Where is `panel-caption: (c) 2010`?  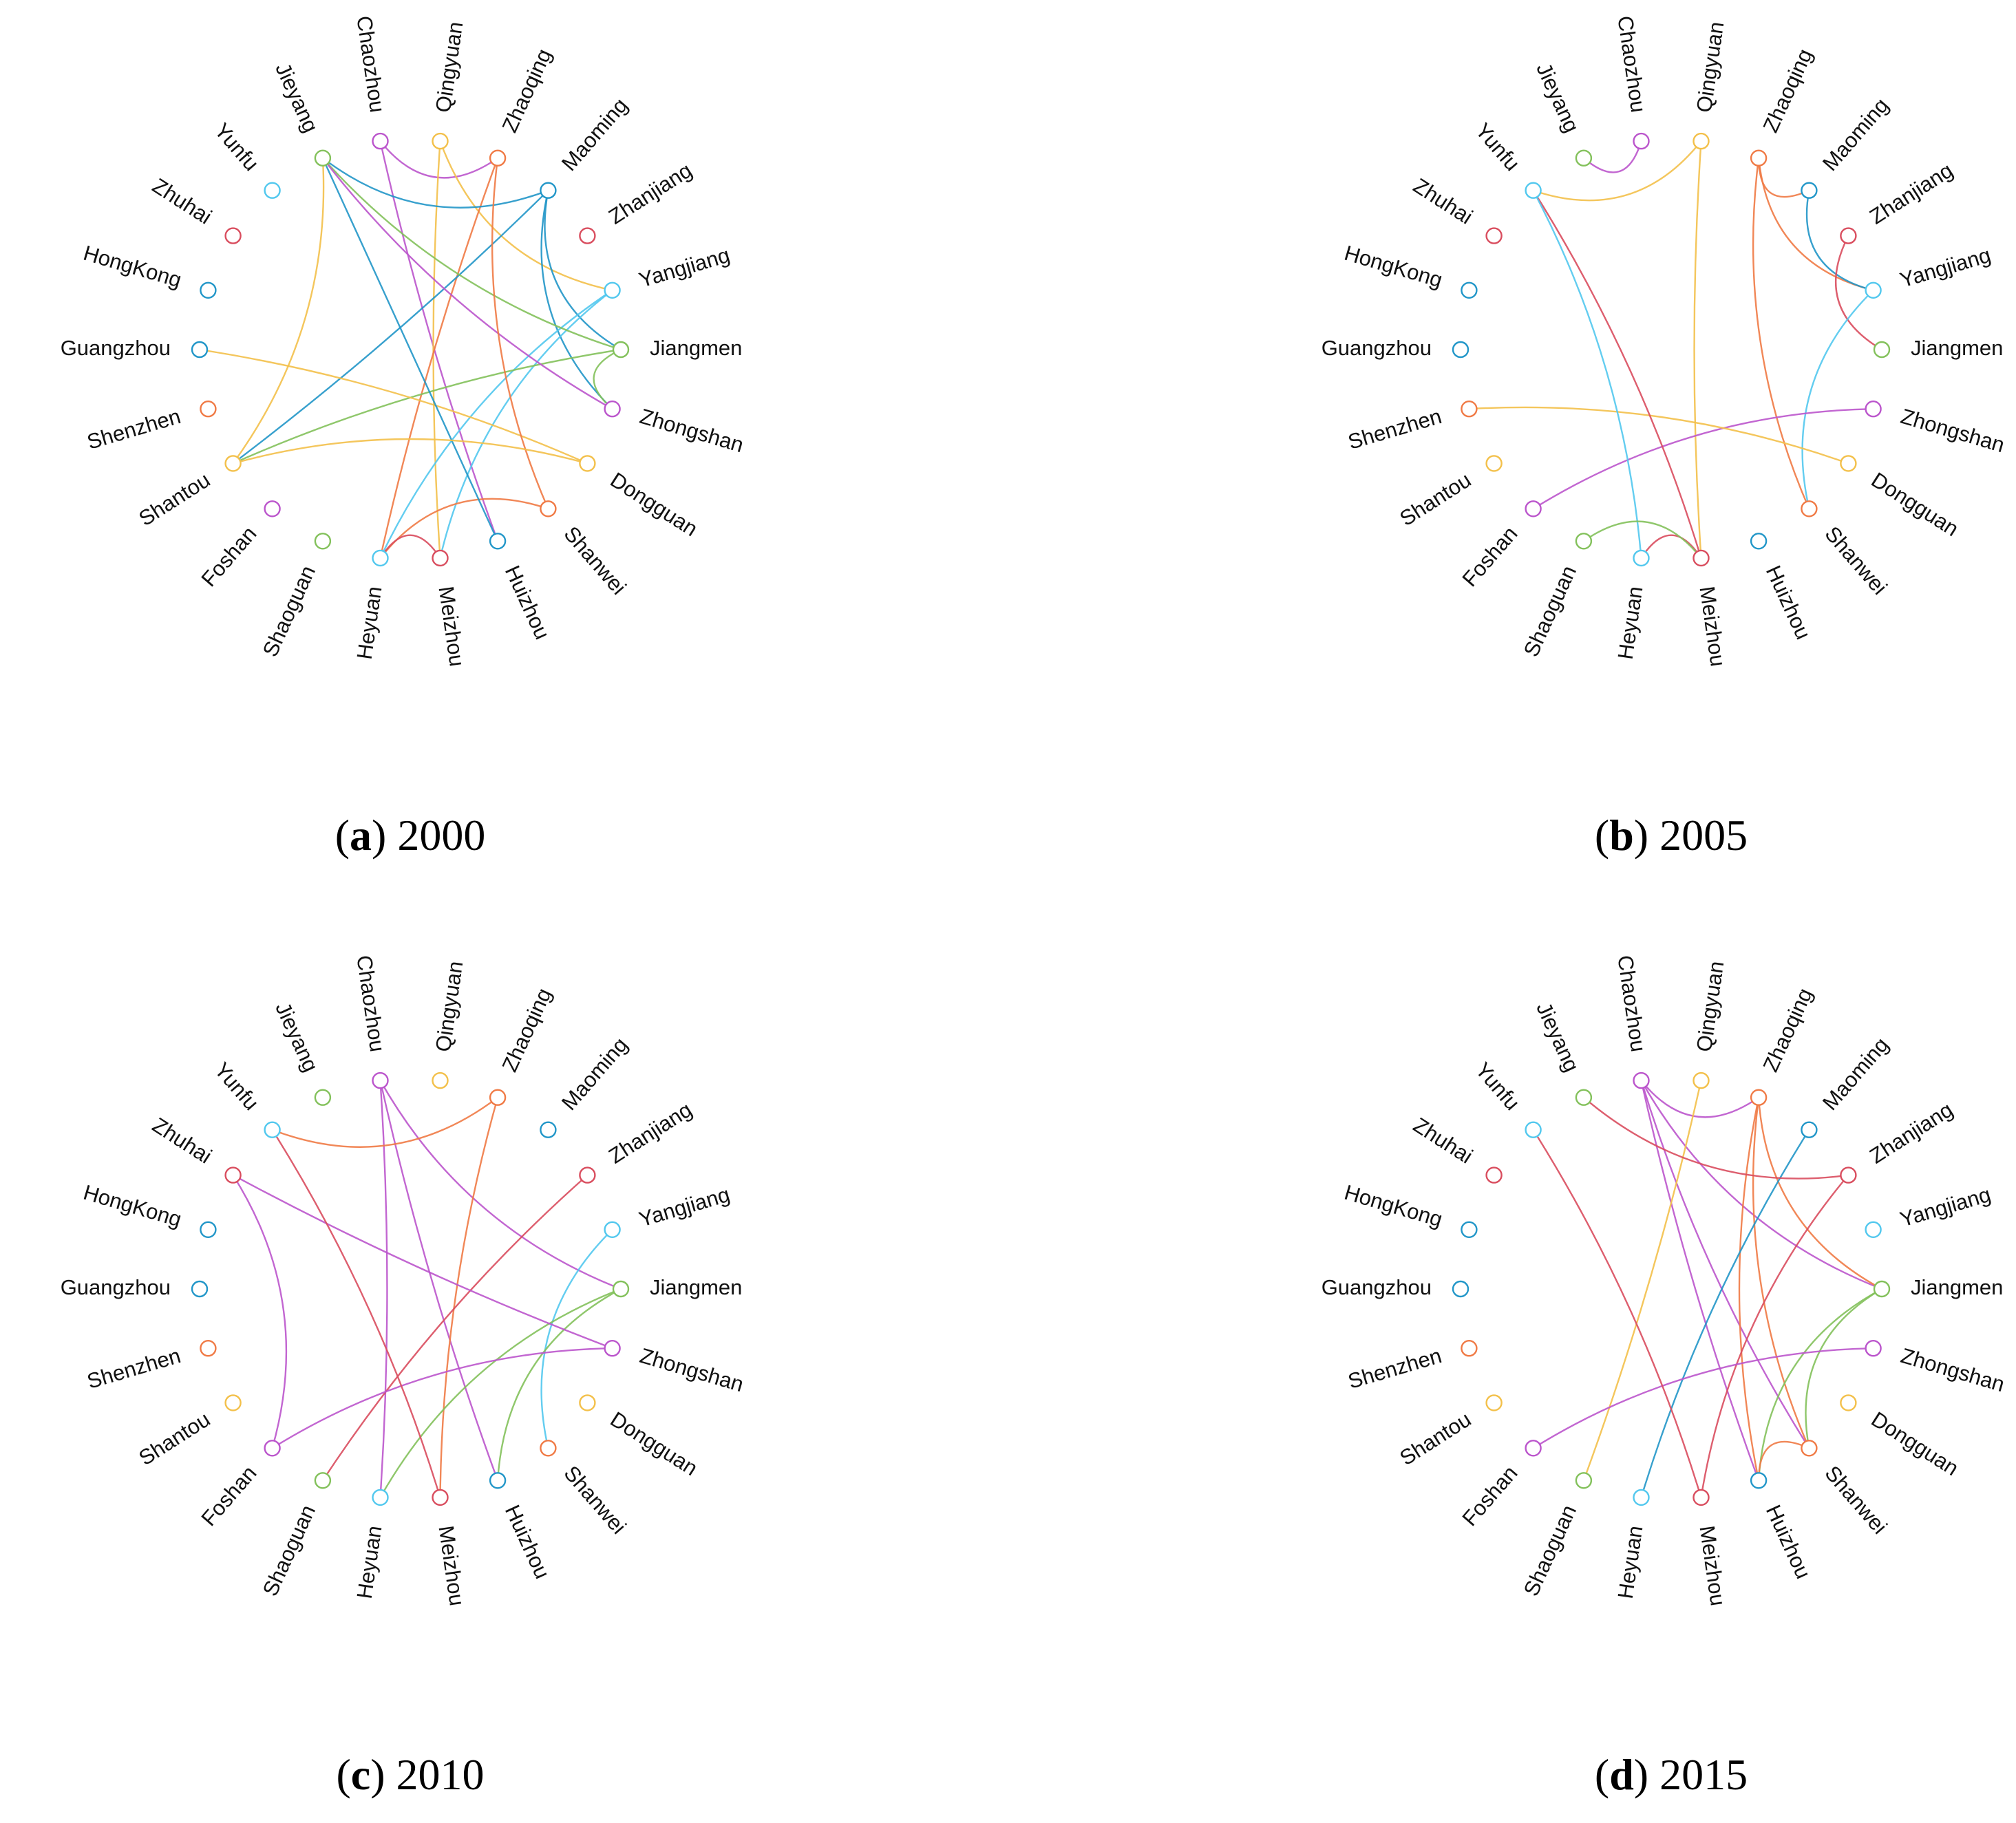 panel-caption: (c) 2010 is located at coordinates (410, 1774).